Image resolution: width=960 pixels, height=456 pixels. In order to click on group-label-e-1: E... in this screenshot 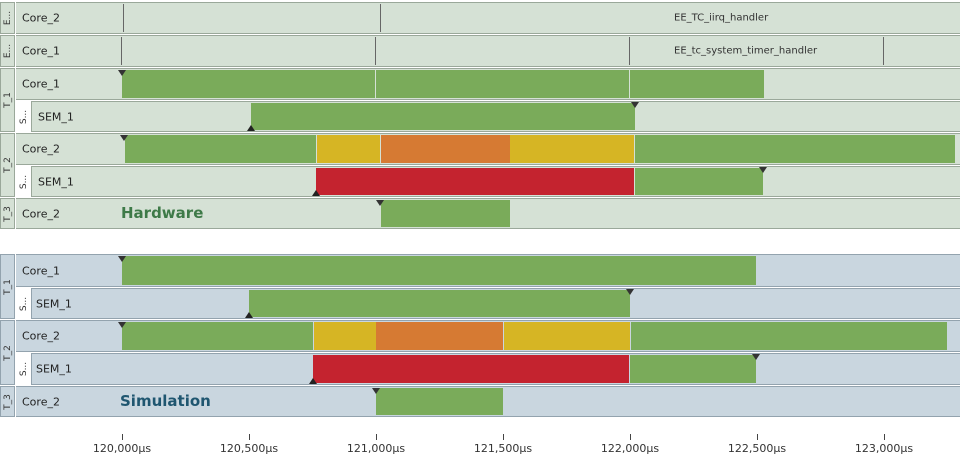, I will do `click(7, 18)`.